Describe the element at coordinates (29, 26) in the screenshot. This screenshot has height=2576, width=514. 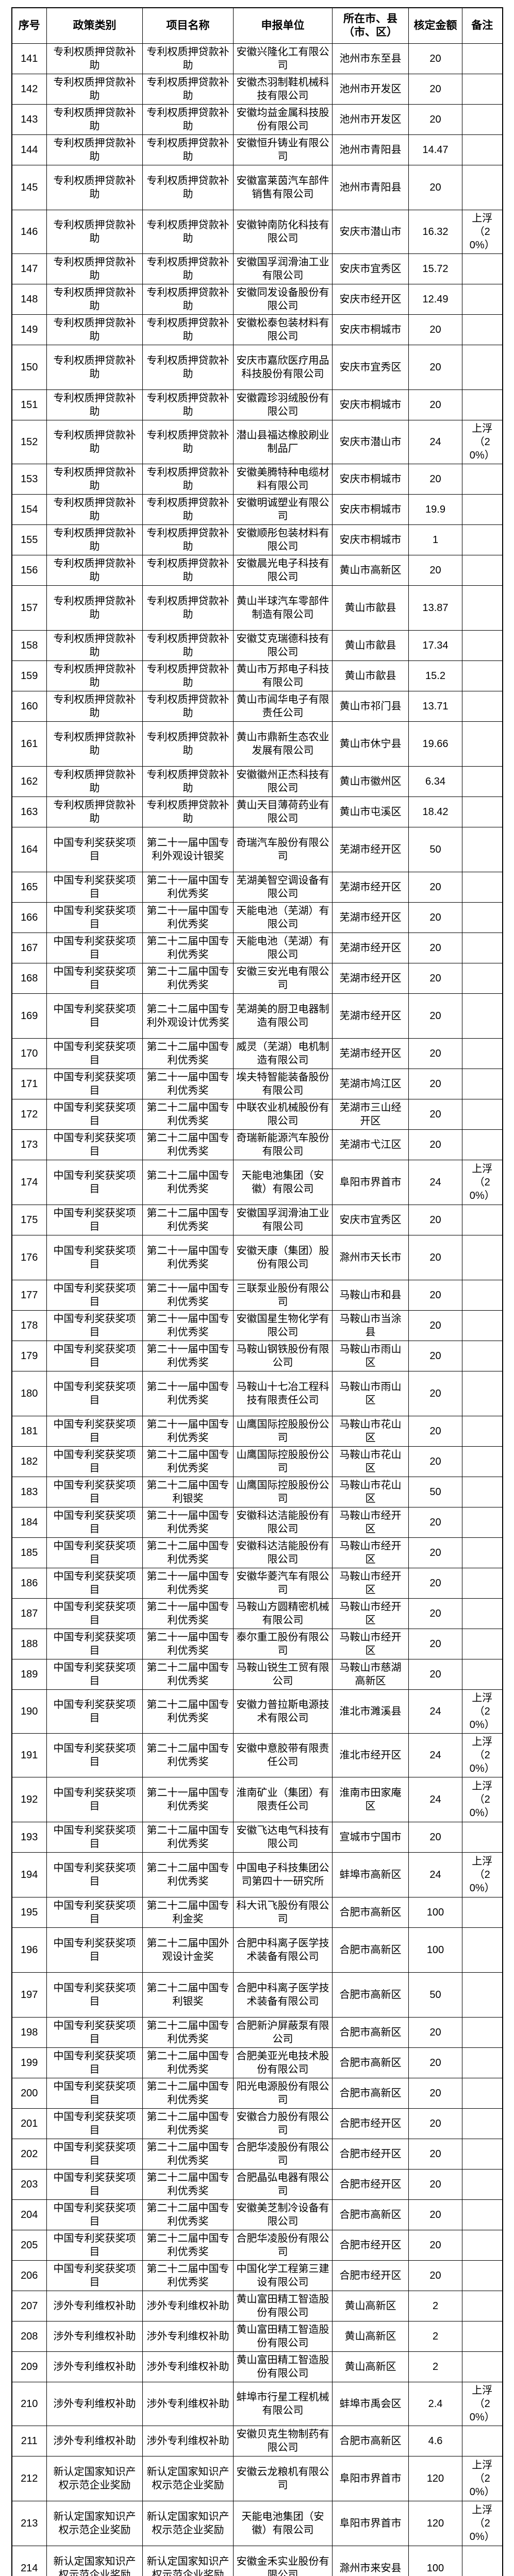
I see `header-cell-seq: 序号` at that location.